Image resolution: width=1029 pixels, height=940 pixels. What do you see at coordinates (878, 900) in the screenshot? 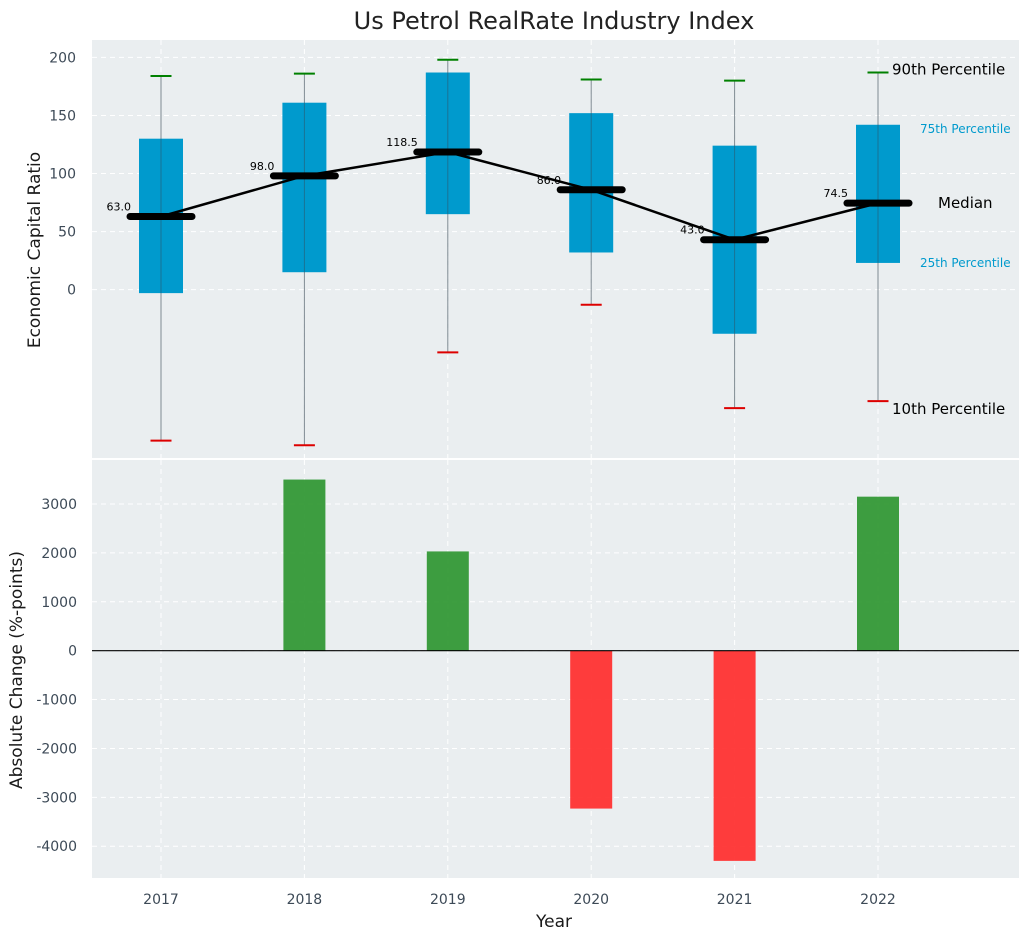
I see `x-tick-label: 2022` at bounding box center [878, 900].